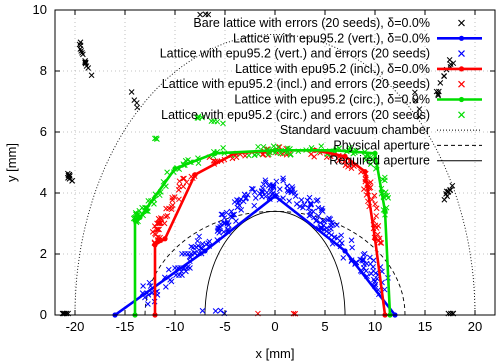  Describe the element at coordinates (379, 161) in the screenshot. I see `legend-label: Required aperture` at that location.